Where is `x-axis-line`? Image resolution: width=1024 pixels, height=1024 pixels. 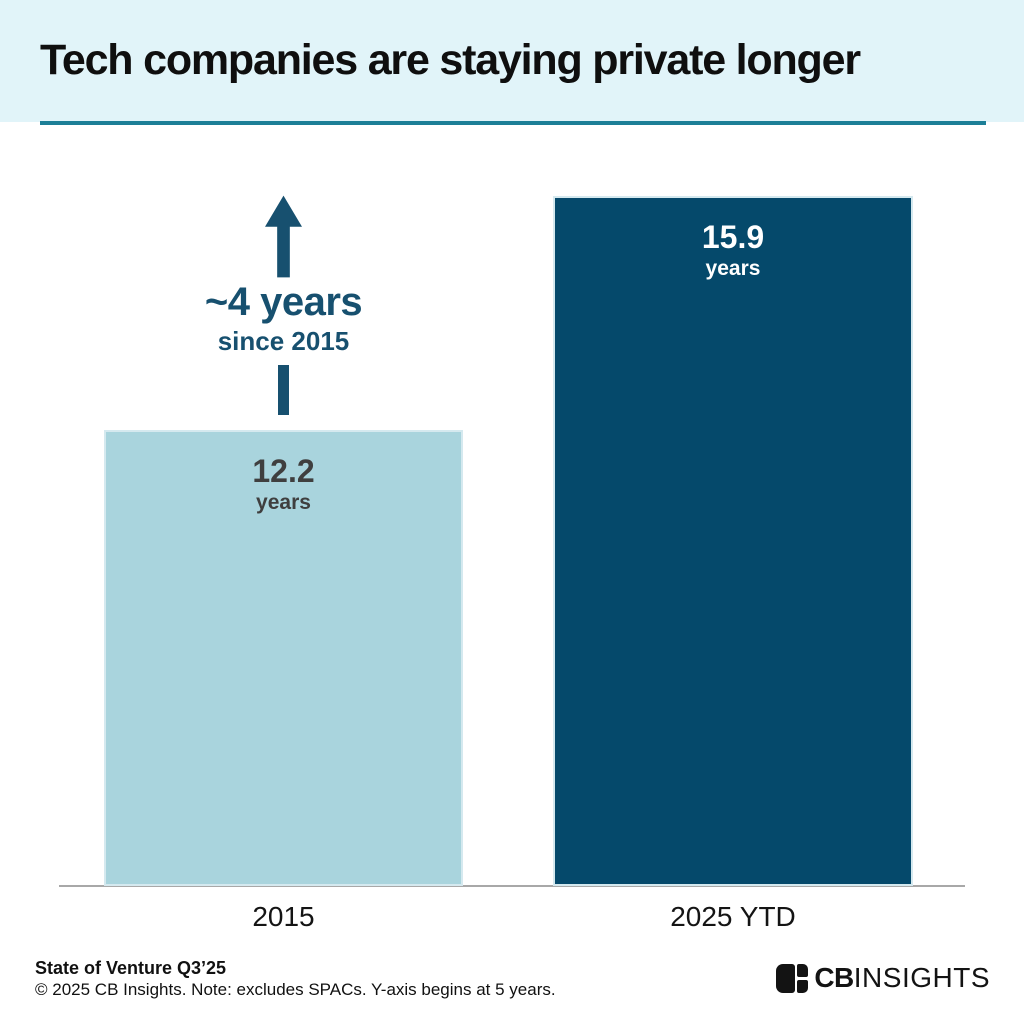
x-axis-line is located at coordinates (512, 886).